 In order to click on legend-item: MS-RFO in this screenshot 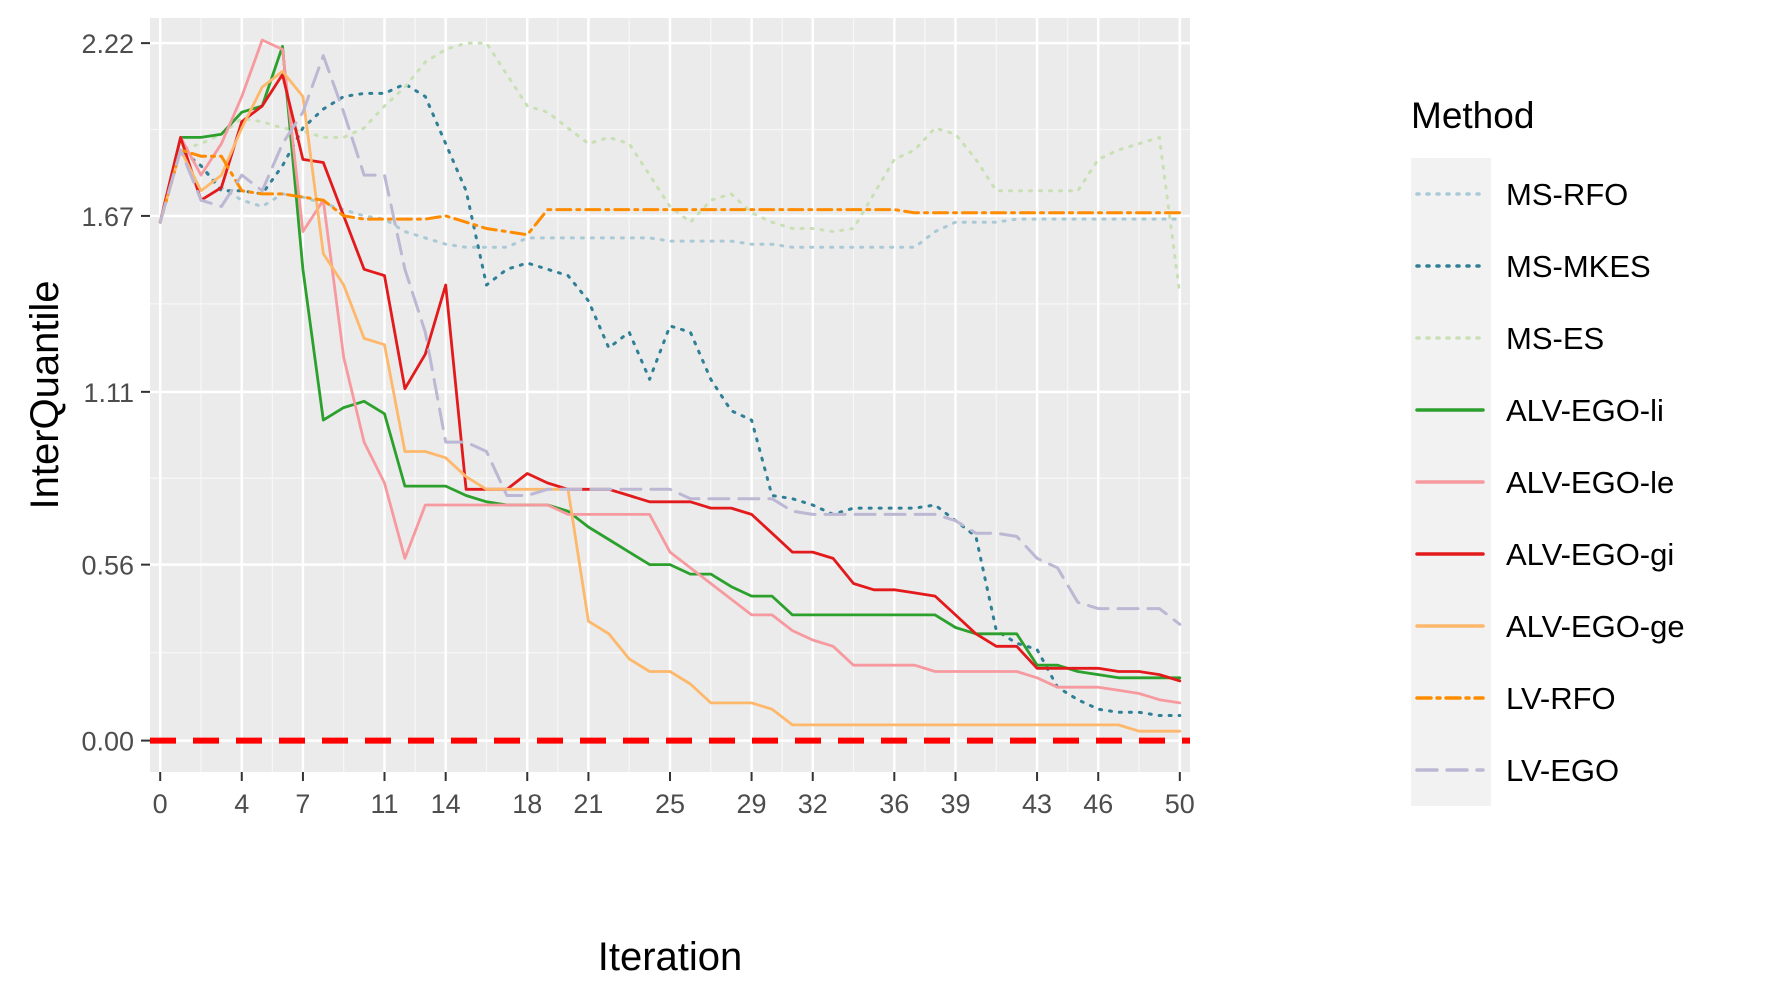, I will do `click(1521, 194)`.